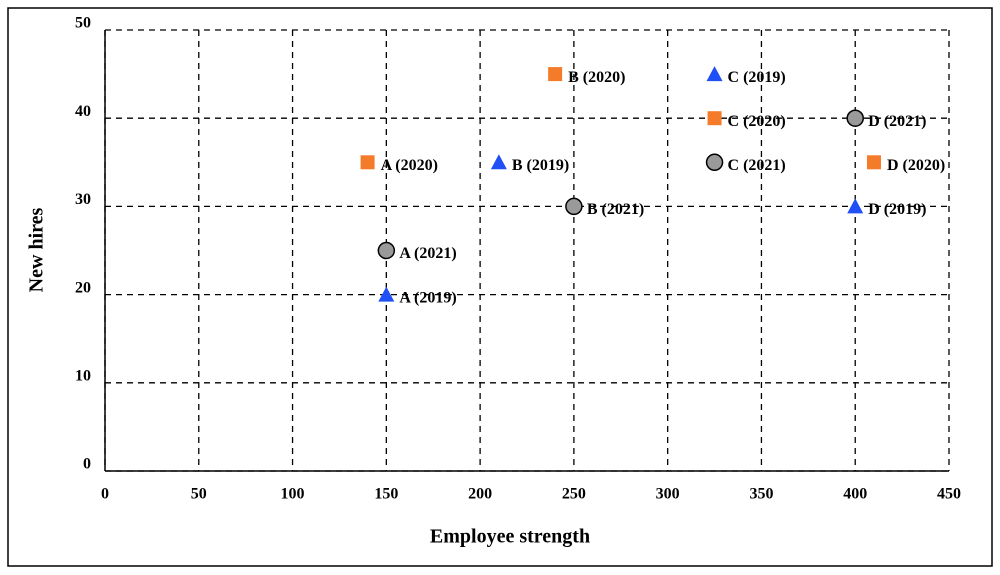 This screenshot has width=1000, height=575. Describe the element at coordinates (83, 375) in the screenshot. I see `y-tick-label: 10` at that location.